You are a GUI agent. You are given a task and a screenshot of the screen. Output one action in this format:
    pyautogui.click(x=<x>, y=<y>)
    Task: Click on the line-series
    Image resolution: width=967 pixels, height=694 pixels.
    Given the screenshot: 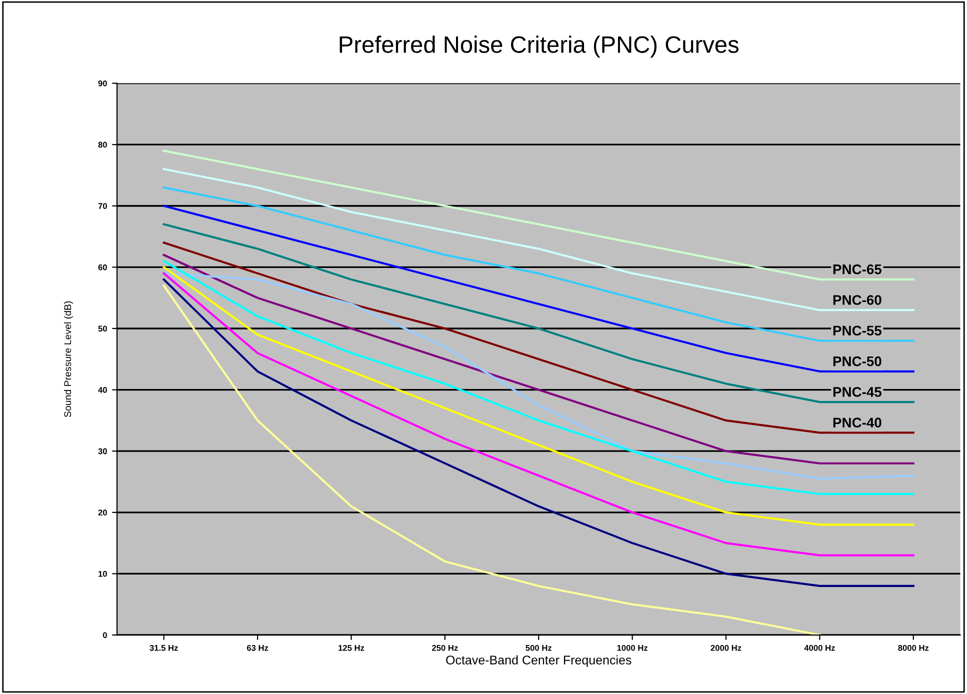 What is the action you would take?
    pyautogui.click(x=538, y=215)
    